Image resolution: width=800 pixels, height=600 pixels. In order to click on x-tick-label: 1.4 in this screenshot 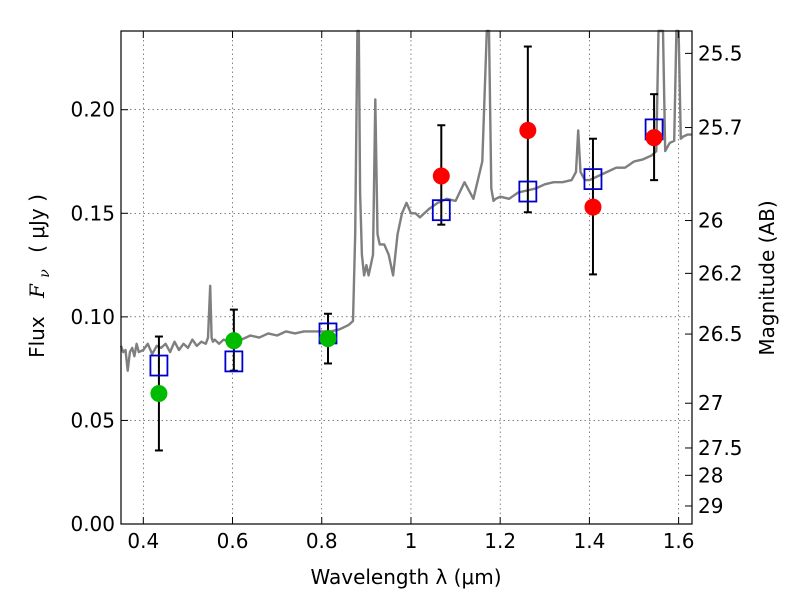, I will do `click(589, 541)`.